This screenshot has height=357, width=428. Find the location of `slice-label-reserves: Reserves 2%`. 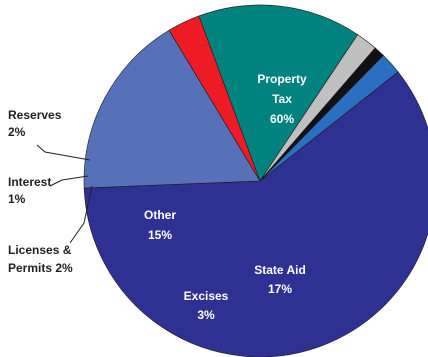

slice-label-reserves: Reserves 2% is located at coordinates (35, 123).